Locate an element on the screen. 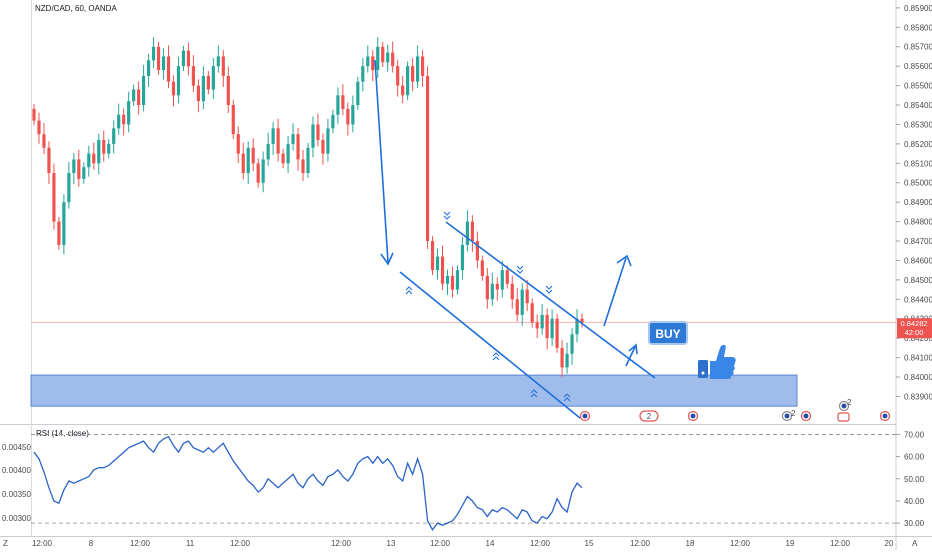 The image size is (932, 555). time-axis-corner-left: Z is located at coordinates (5, 543).